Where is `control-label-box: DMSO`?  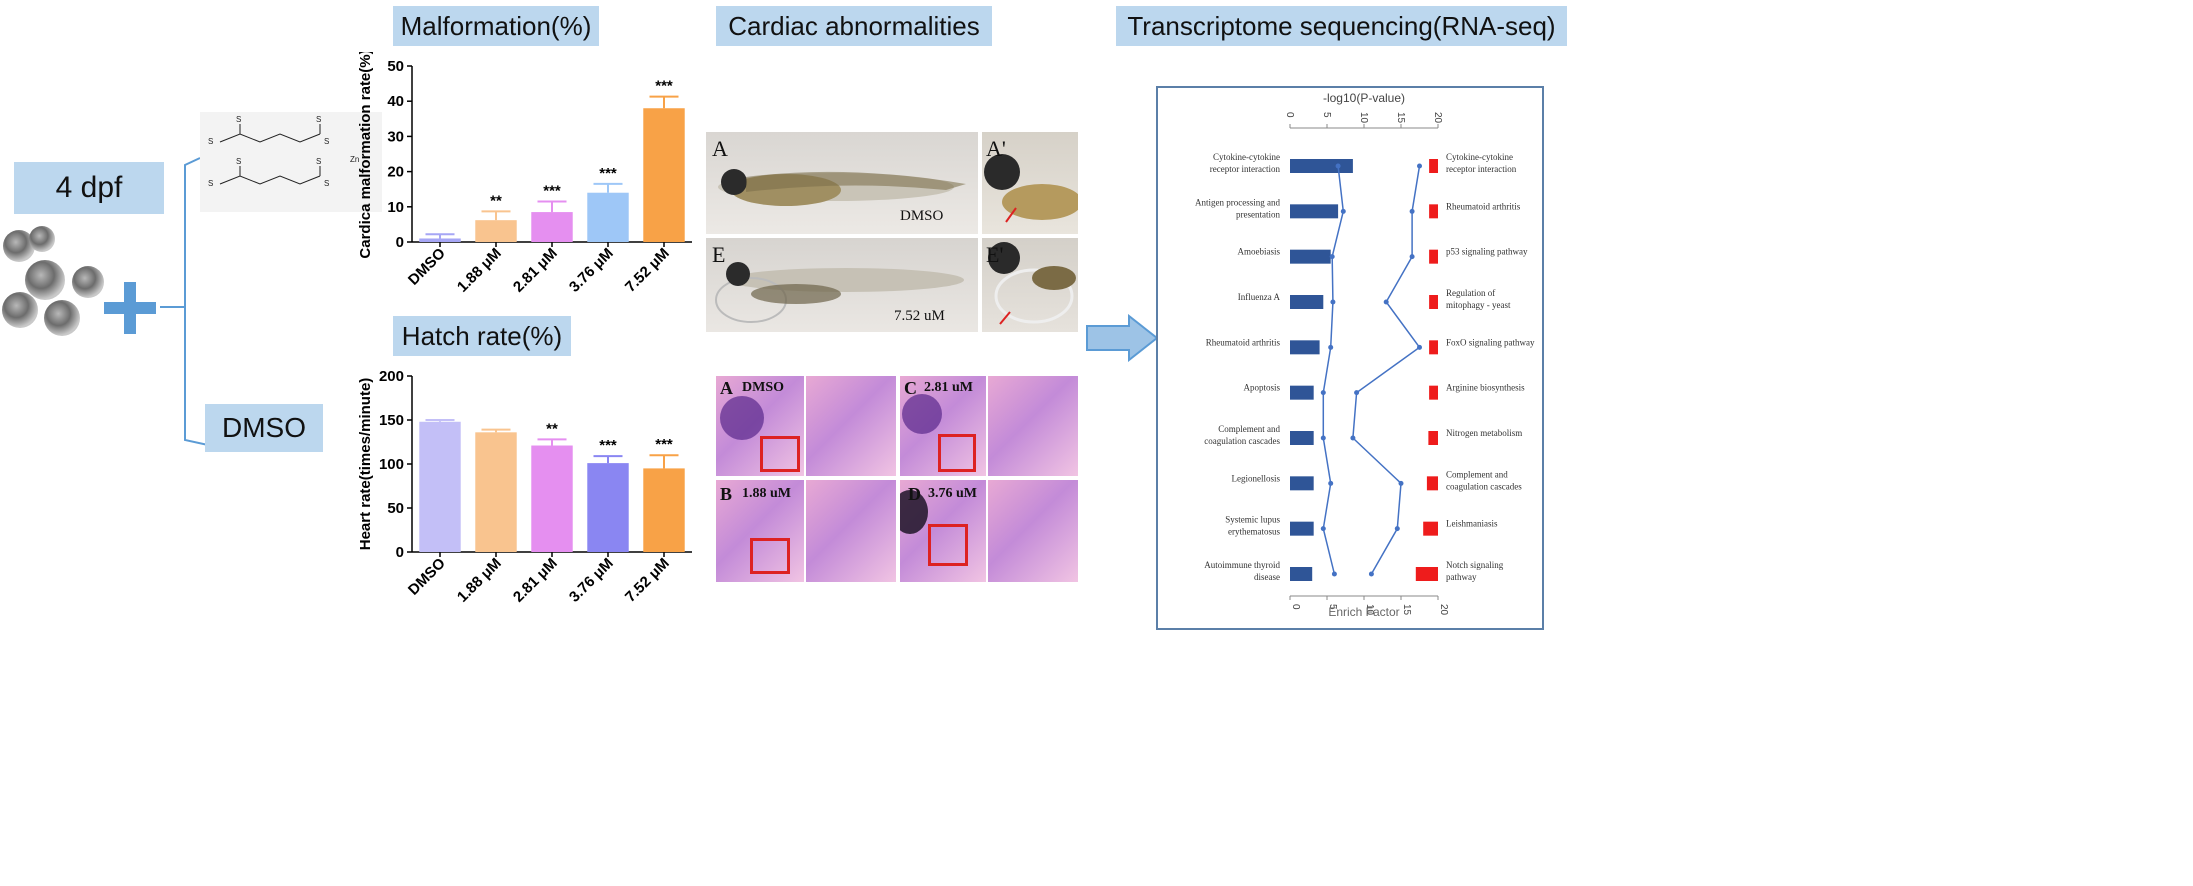
control-label-box: DMSO is located at coordinates (264, 428).